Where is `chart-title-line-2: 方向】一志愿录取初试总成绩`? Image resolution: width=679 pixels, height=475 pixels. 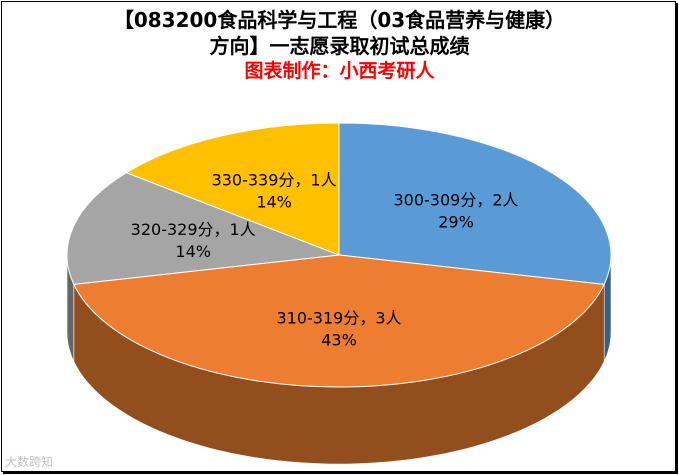 chart-title-line-2: 方向】一志愿录取初试总成绩 is located at coordinates (339, 46).